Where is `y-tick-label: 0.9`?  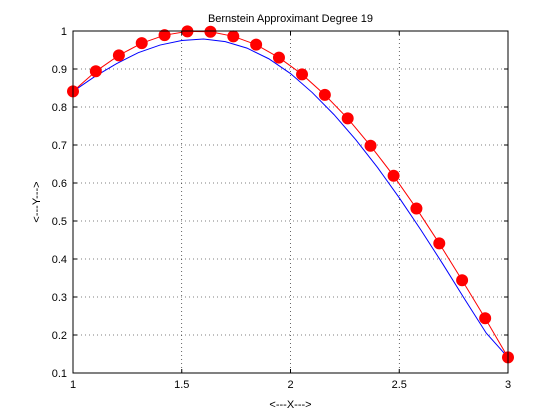 y-tick-label: 0.9 is located at coordinates (59, 70).